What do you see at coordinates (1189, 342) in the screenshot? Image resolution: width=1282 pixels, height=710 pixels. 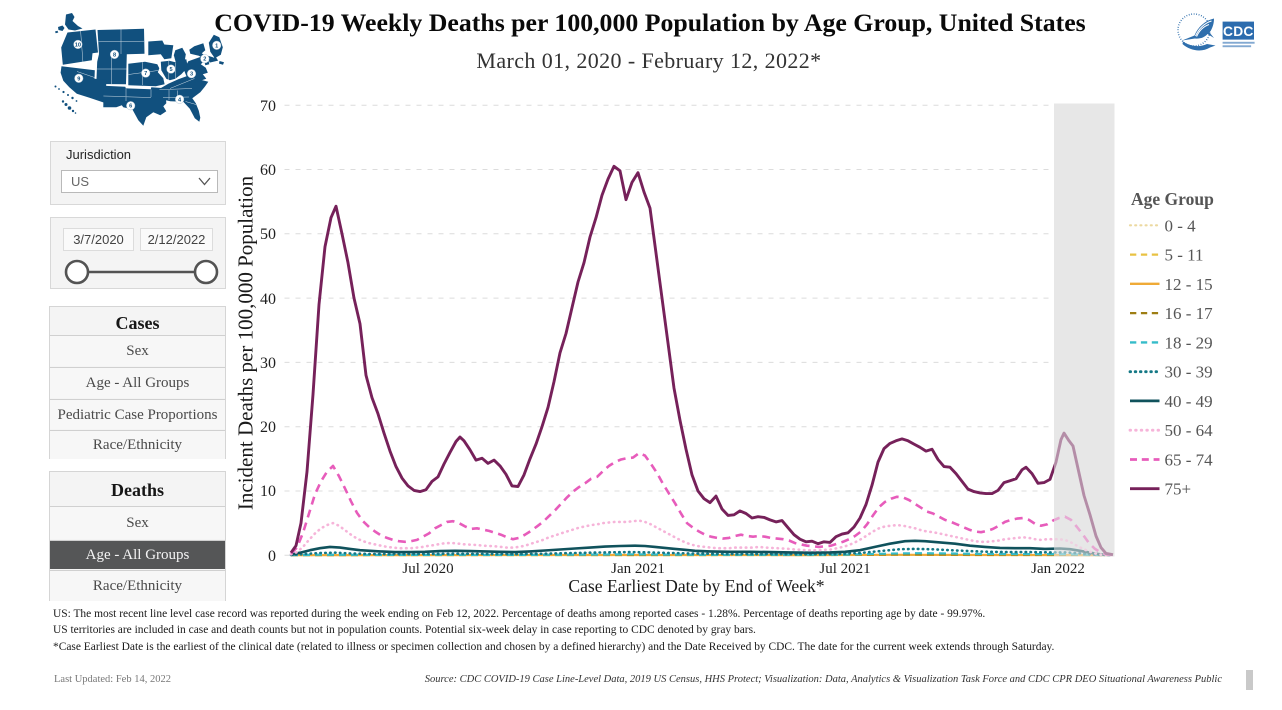 I see `svg-text: 18 - 29` at bounding box center [1189, 342].